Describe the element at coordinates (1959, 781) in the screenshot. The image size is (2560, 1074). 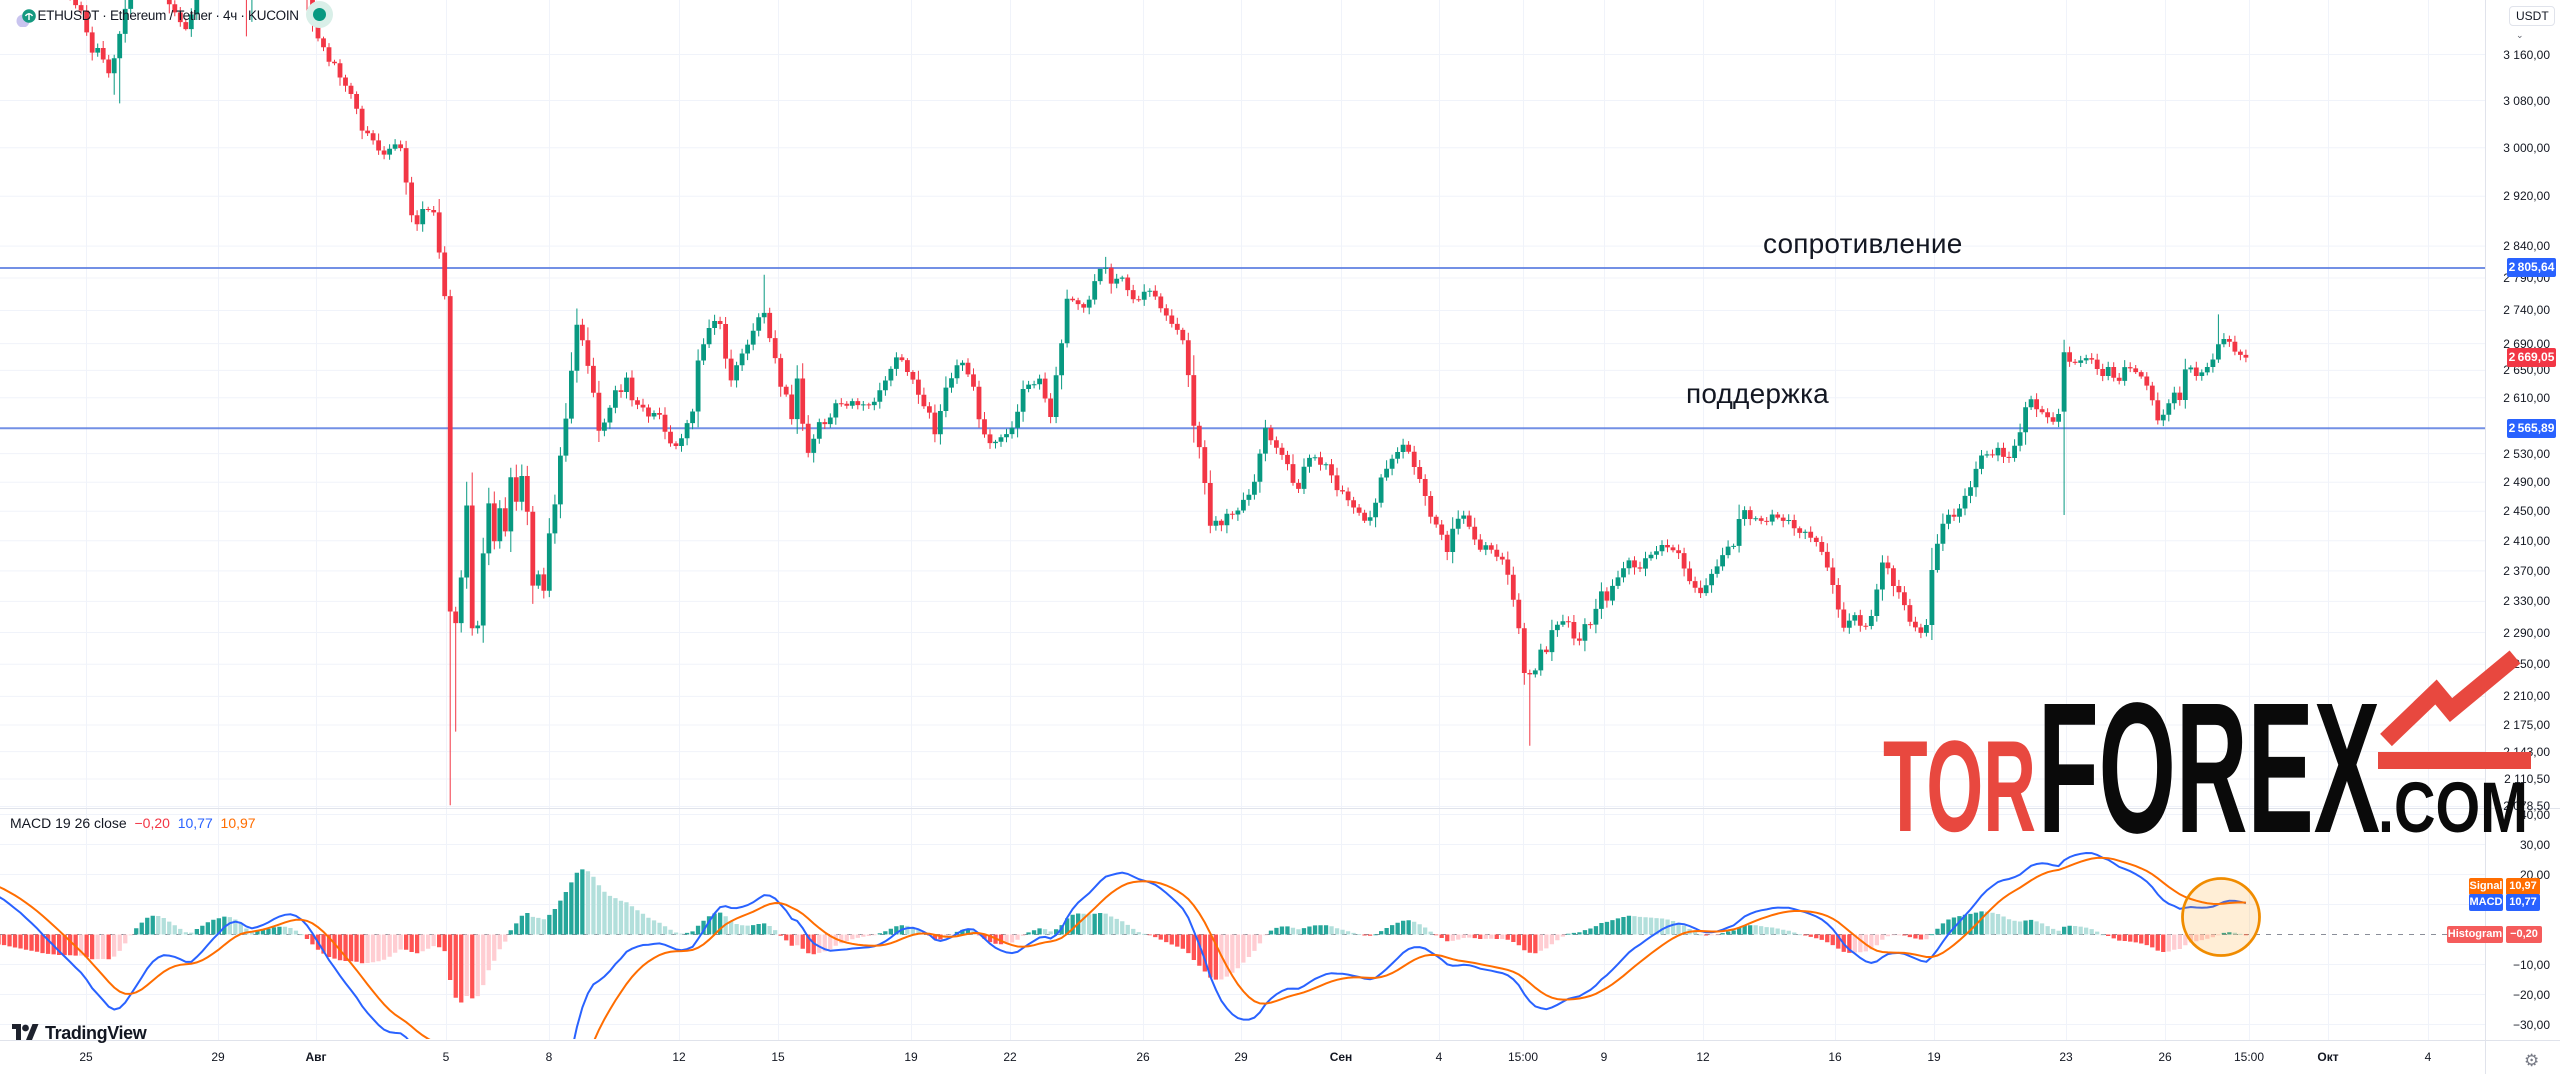
I see `svg-text: TOR` at that location.